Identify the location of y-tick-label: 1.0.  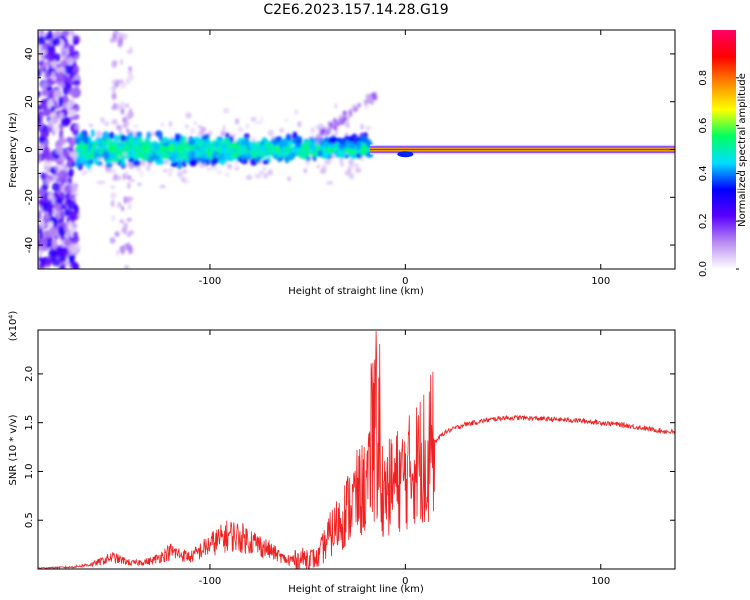
(29, 471).